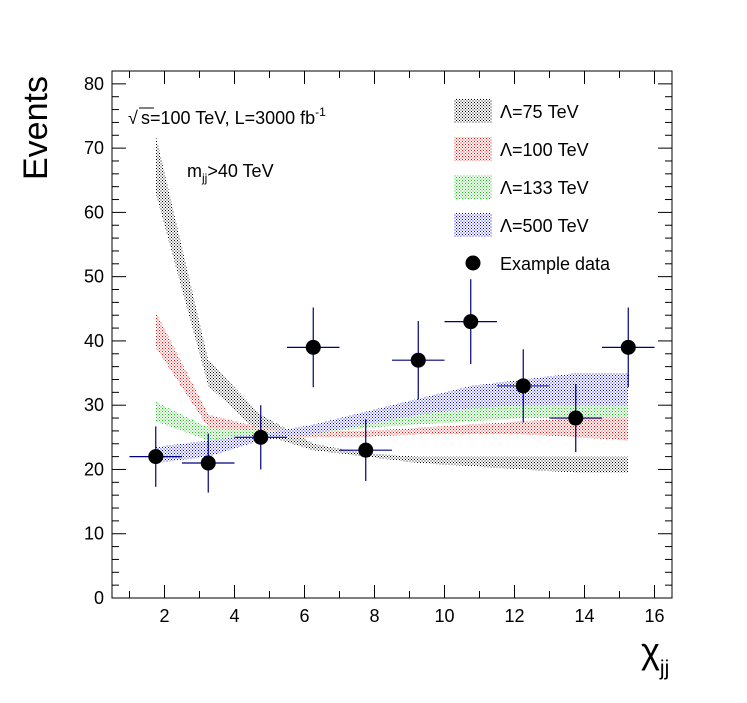 The height and width of the screenshot is (703, 747). Describe the element at coordinates (99, 598) in the screenshot. I see `y-tick-label: 0` at that location.